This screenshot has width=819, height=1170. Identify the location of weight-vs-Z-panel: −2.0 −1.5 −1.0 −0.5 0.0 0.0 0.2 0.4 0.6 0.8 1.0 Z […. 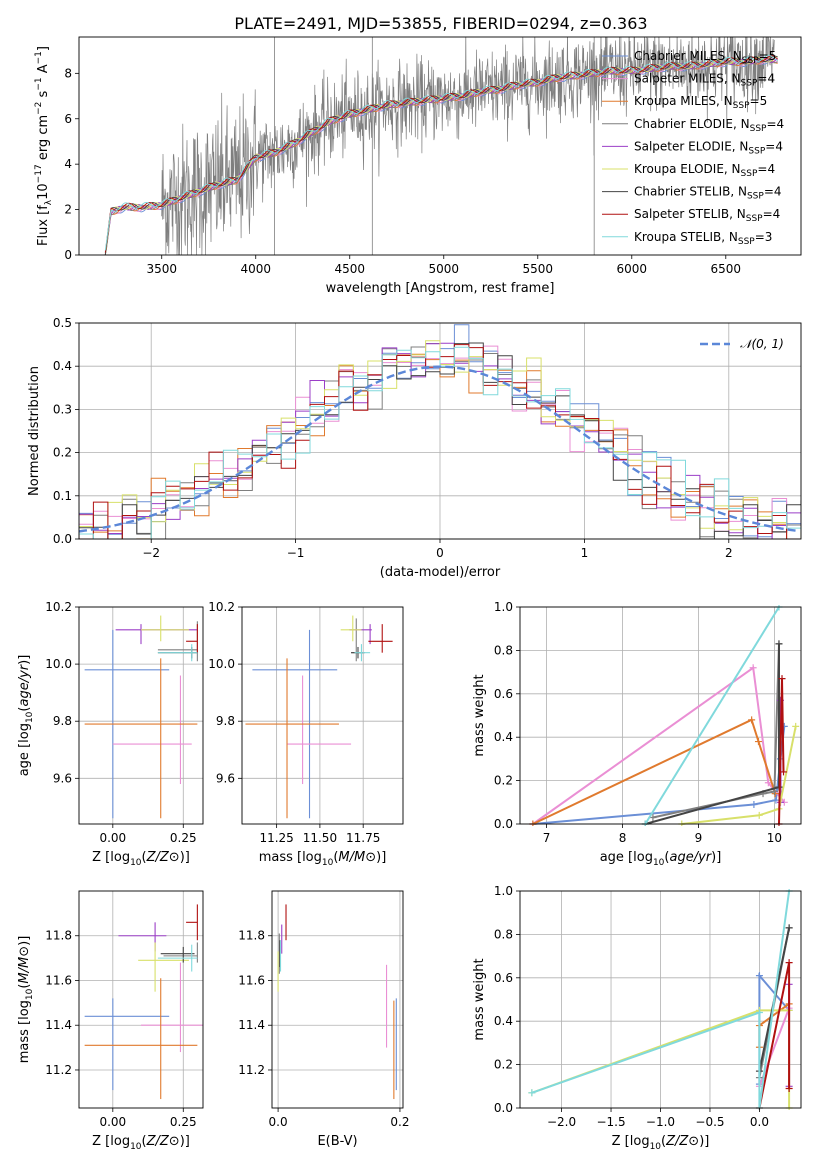
(637, 1018).